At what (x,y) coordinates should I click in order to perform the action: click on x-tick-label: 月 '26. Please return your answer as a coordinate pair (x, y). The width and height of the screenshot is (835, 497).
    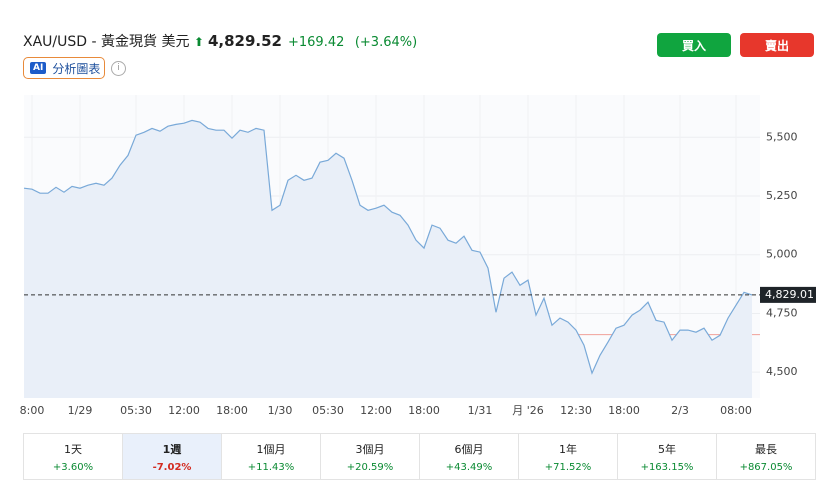
    Looking at the image, I should click on (528, 410).